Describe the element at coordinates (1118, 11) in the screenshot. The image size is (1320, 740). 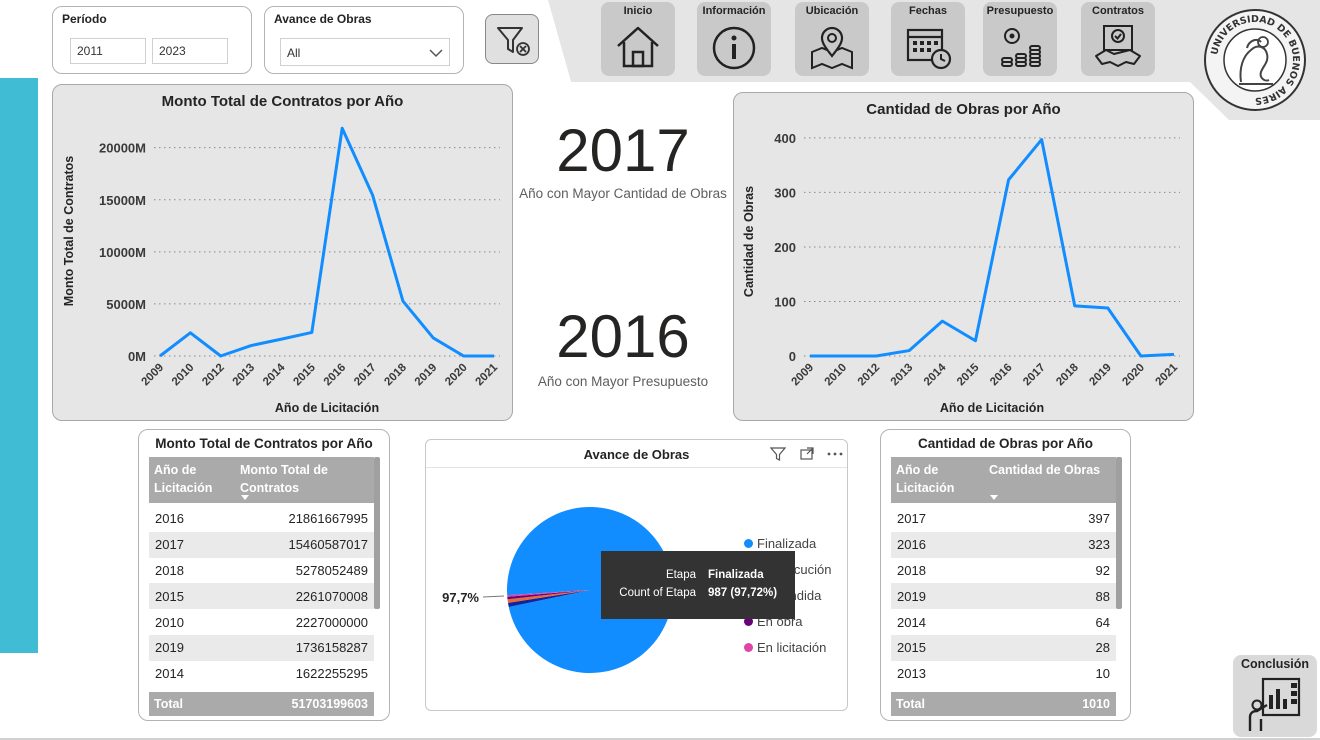
I see `nav-label: Contratos` at that location.